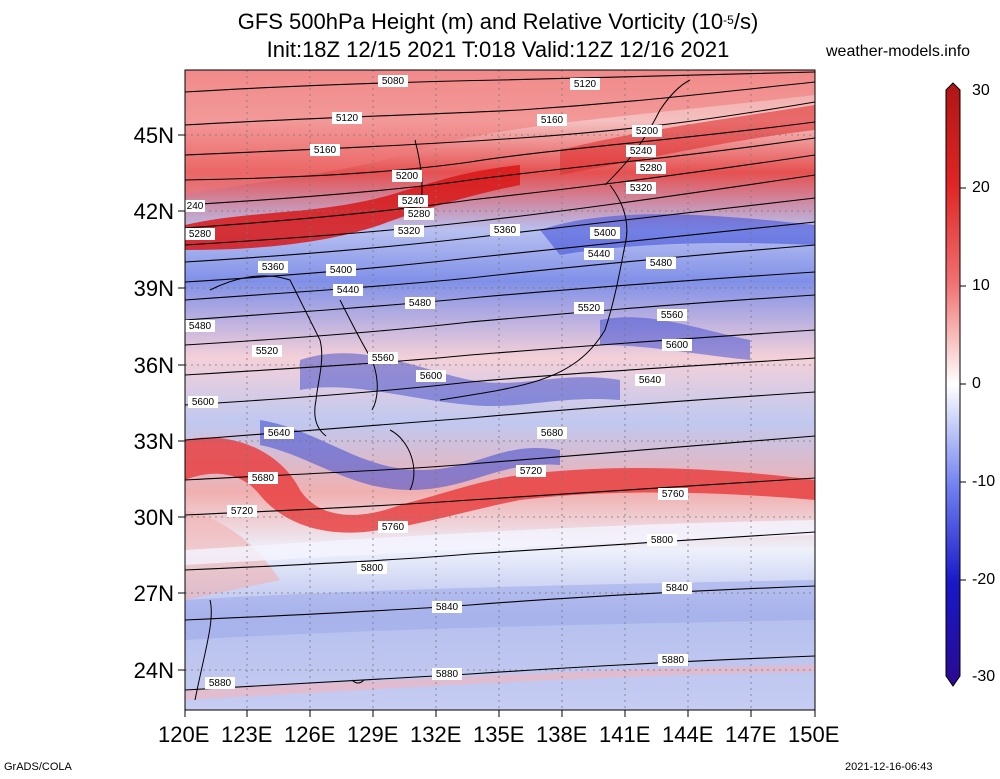 This screenshot has width=1000, height=779. Describe the element at coordinates (184, 734) in the screenshot. I see `lon-label: 120E` at that location.